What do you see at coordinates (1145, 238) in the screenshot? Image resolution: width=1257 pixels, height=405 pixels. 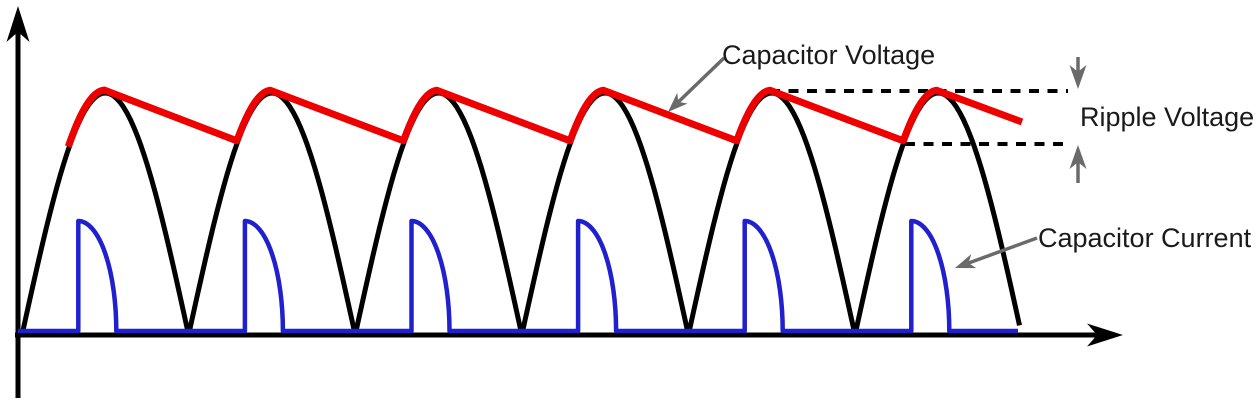 I see `capacitor-current-label: Capacitor Current` at bounding box center [1145, 238].